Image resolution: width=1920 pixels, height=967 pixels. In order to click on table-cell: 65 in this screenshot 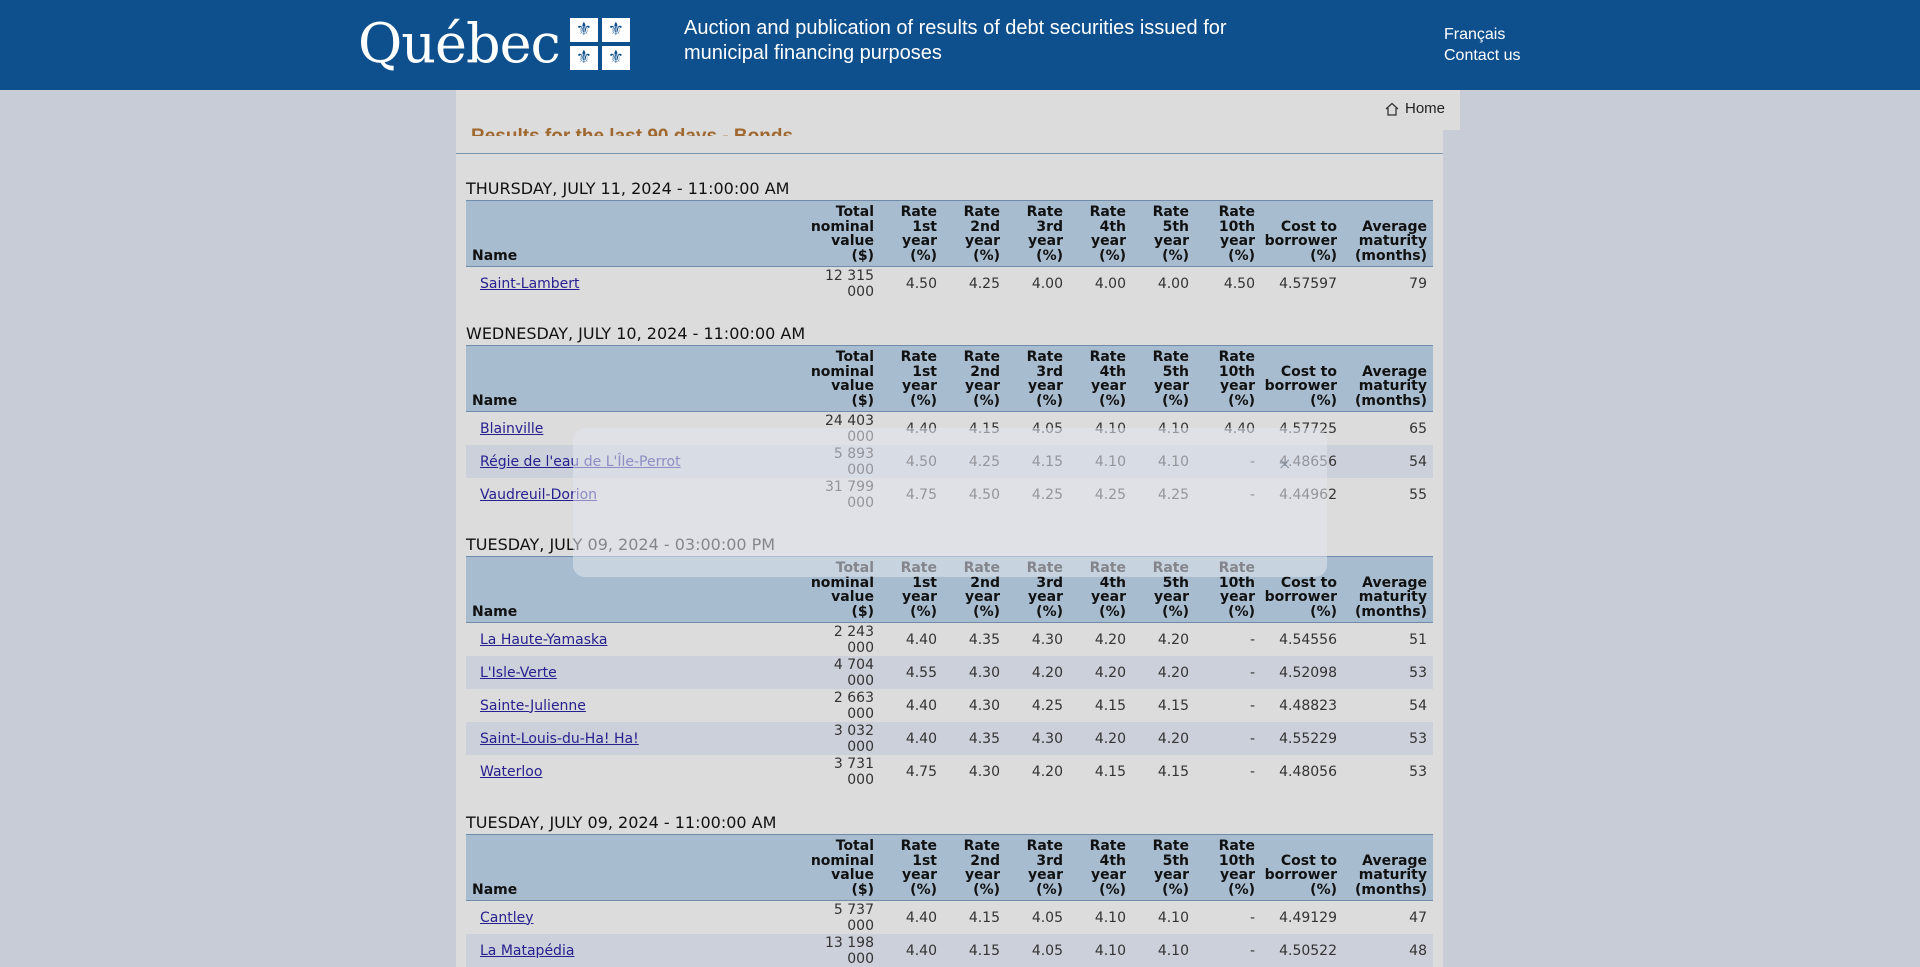, I will do `click(1388, 428)`.